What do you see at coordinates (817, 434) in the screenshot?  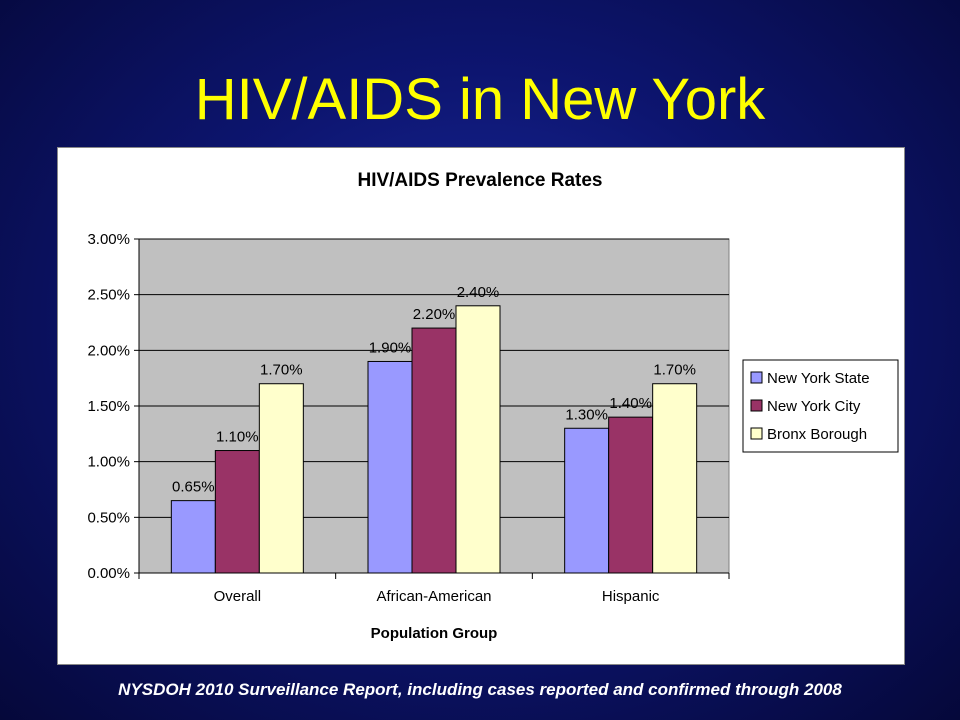 I see `legend-label: Bronx Borough` at bounding box center [817, 434].